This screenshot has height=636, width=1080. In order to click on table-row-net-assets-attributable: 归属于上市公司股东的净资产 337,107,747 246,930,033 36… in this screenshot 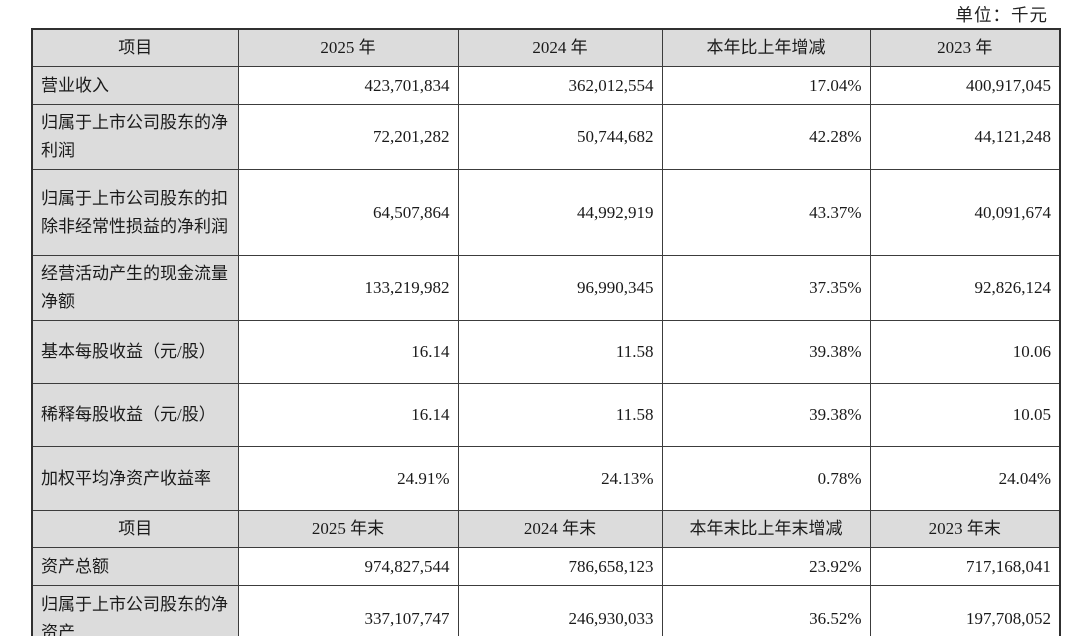, I will do `click(546, 610)`.